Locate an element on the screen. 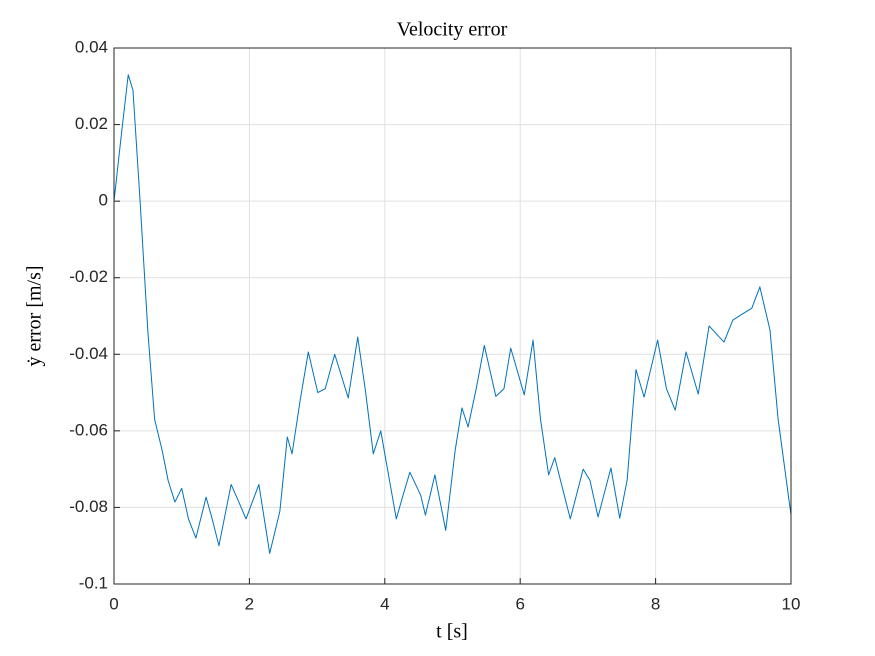  x-tick-label: 10 is located at coordinates (791, 603).